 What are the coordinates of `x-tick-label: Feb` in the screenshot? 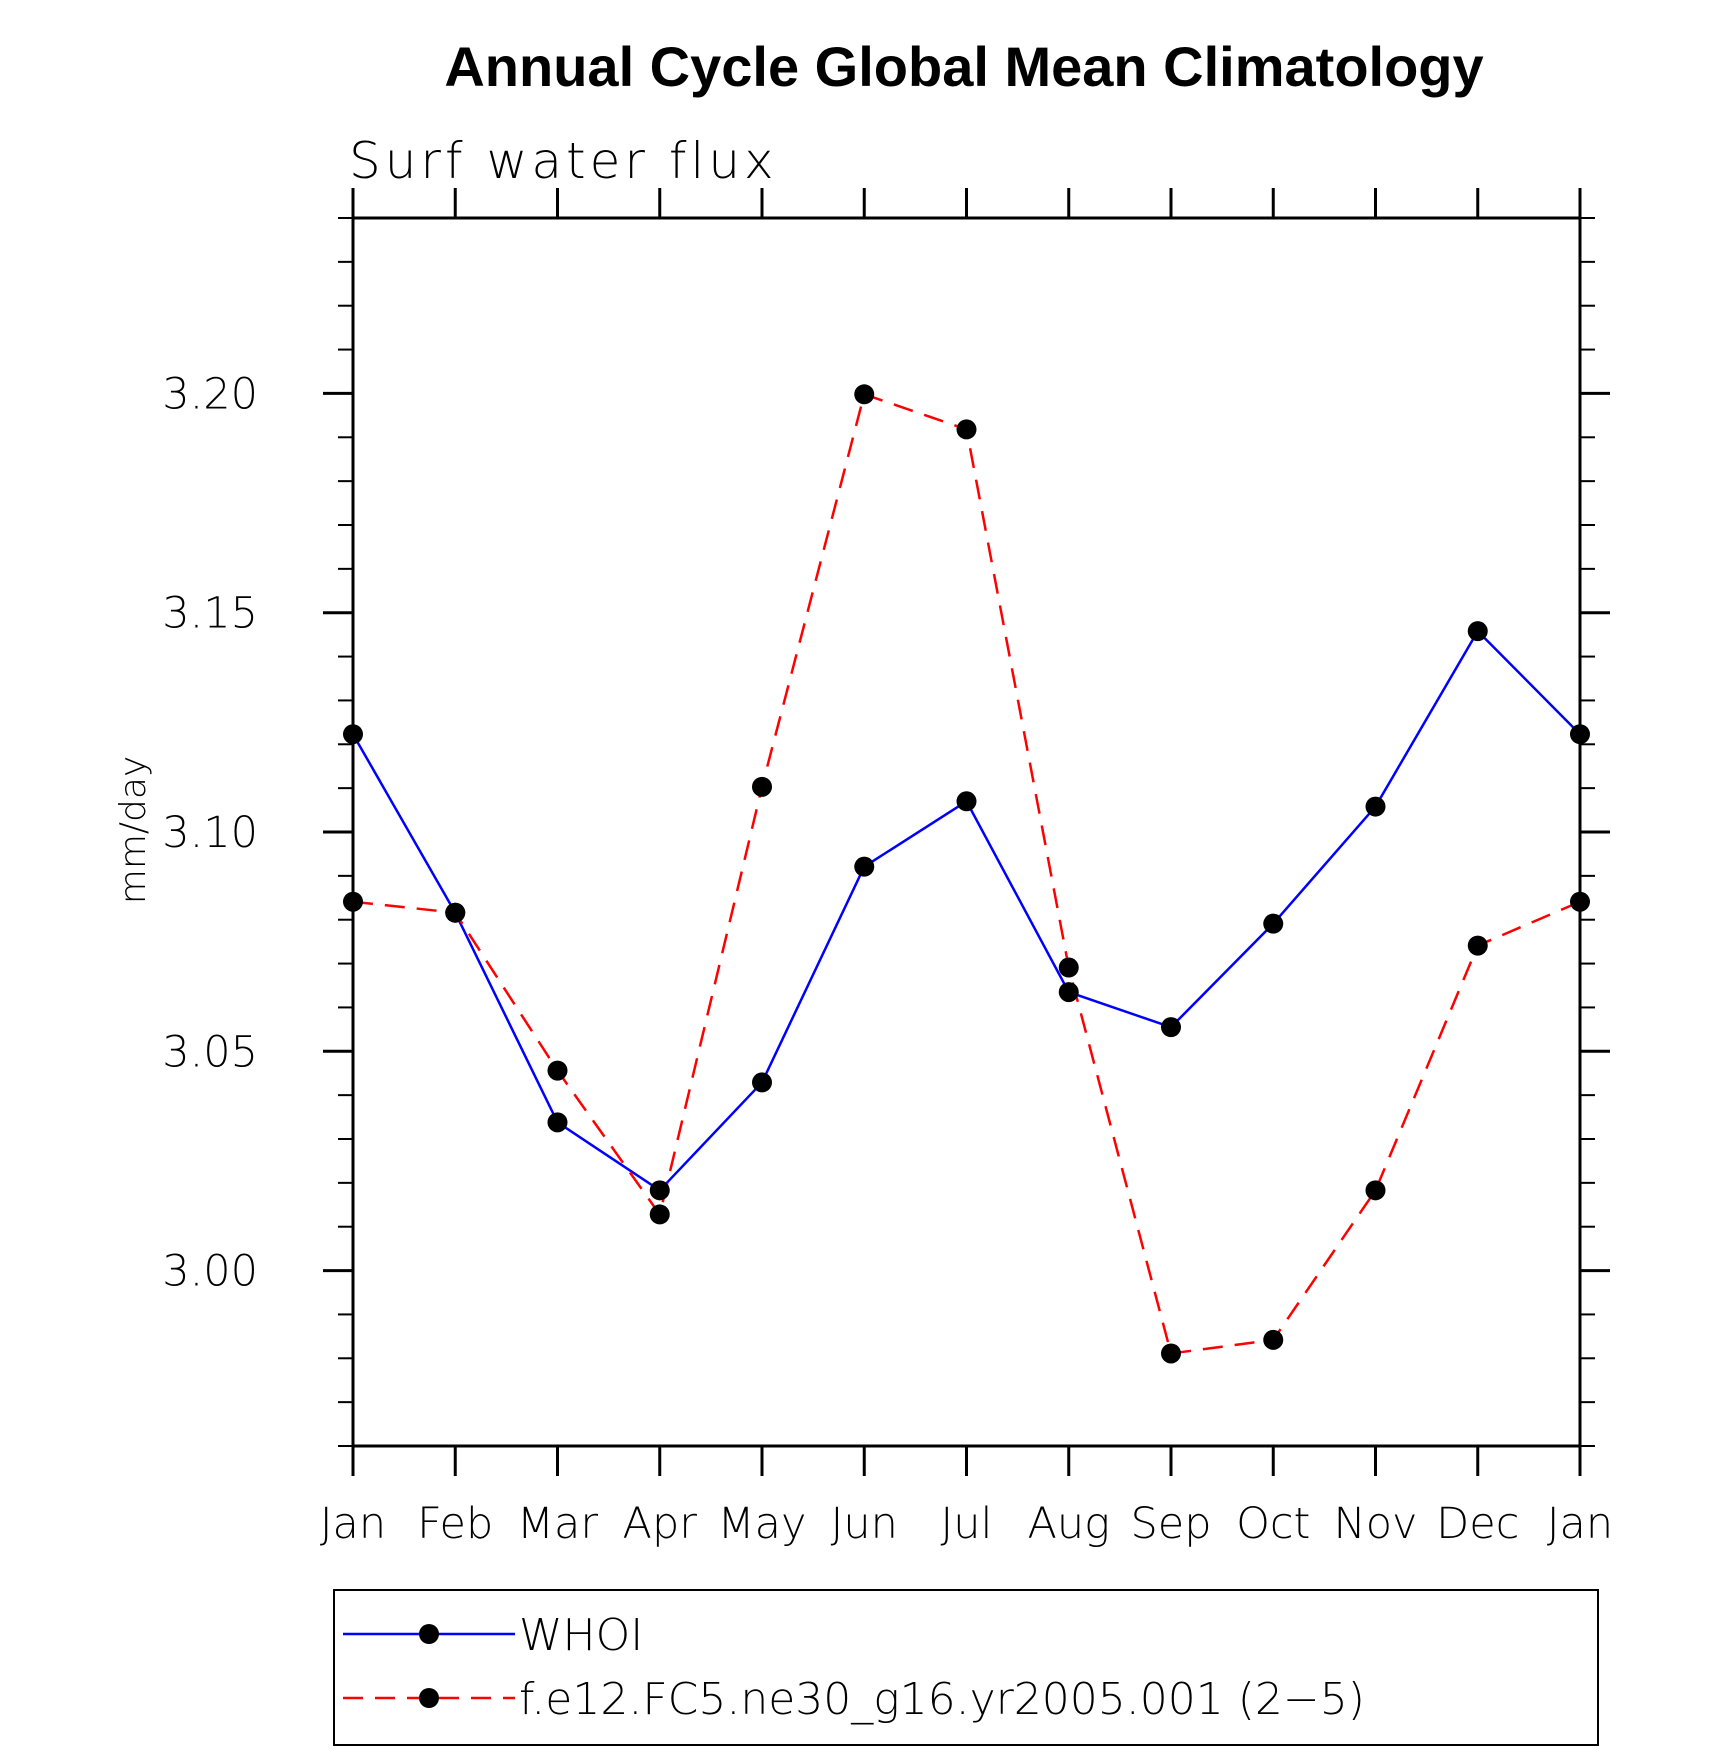 It's located at (455, 1524).